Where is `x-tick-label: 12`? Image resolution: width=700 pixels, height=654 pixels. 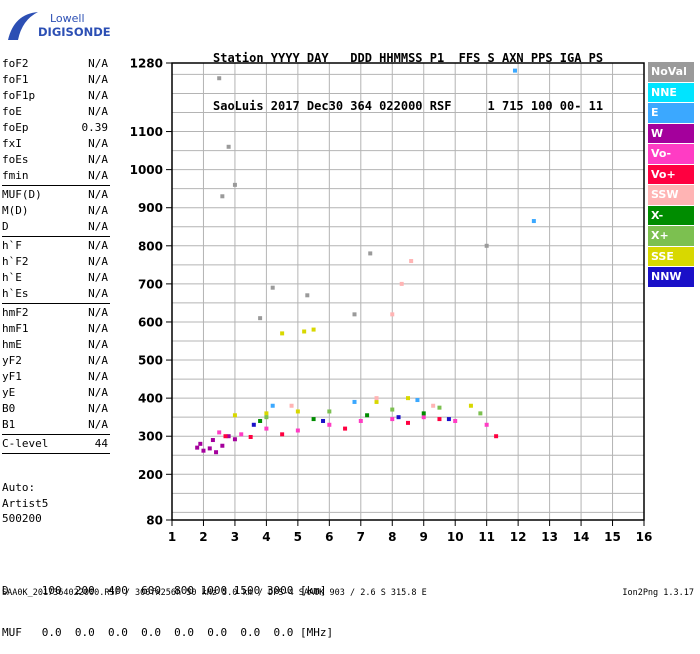
x-tick-label: 12 is located at coordinates (518, 537).